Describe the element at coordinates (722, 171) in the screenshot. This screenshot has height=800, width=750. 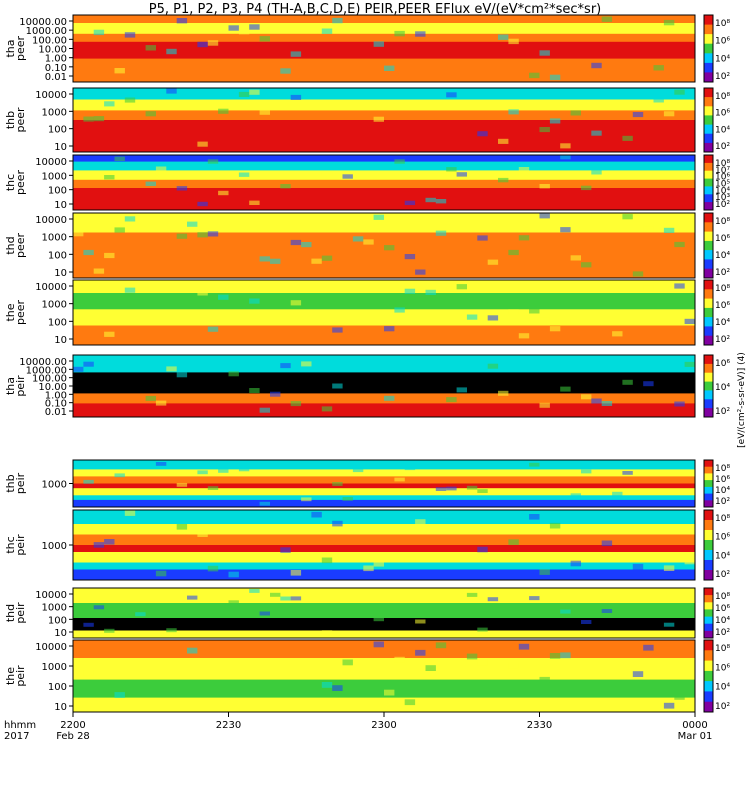
I see `panel-3-cbar-tick: 10⁷` at that location.